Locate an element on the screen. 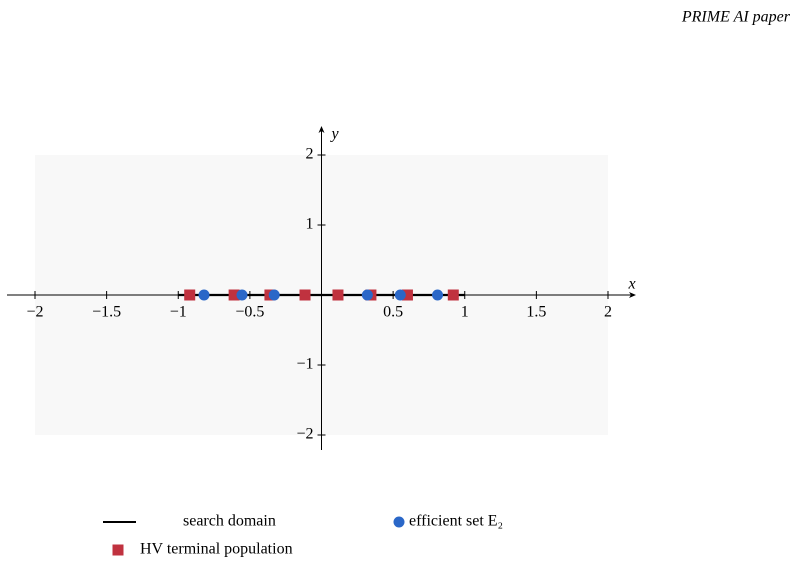 Image resolution: width=797 pixels, height=567 pixels. x-tick-label: −1 is located at coordinates (178, 312).